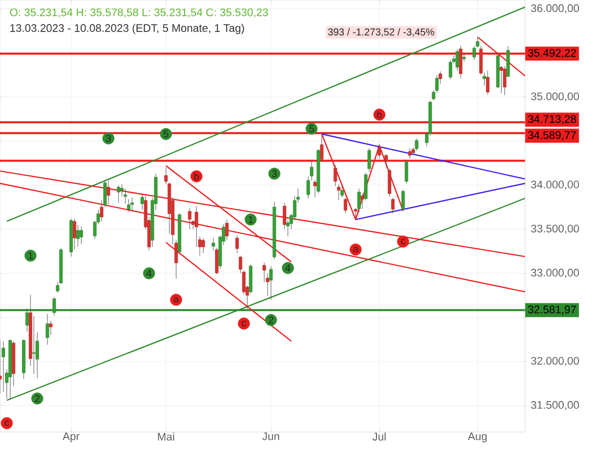  I want to click on x-tick-label: Jul, so click(379, 436).